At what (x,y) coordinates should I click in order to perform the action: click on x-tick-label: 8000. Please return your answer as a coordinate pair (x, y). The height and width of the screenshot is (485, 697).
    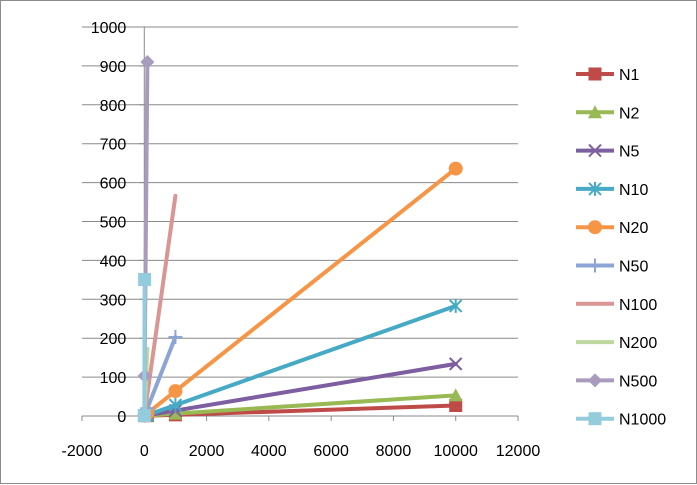
    Looking at the image, I should click on (394, 451).